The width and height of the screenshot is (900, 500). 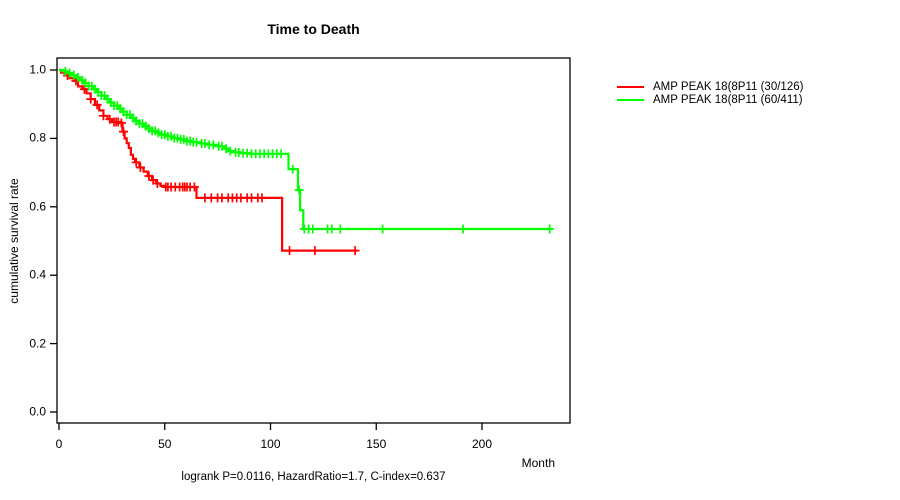 What do you see at coordinates (270, 444) in the screenshot?
I see `x-tick-label: 100` at bounding box center [270, 444].